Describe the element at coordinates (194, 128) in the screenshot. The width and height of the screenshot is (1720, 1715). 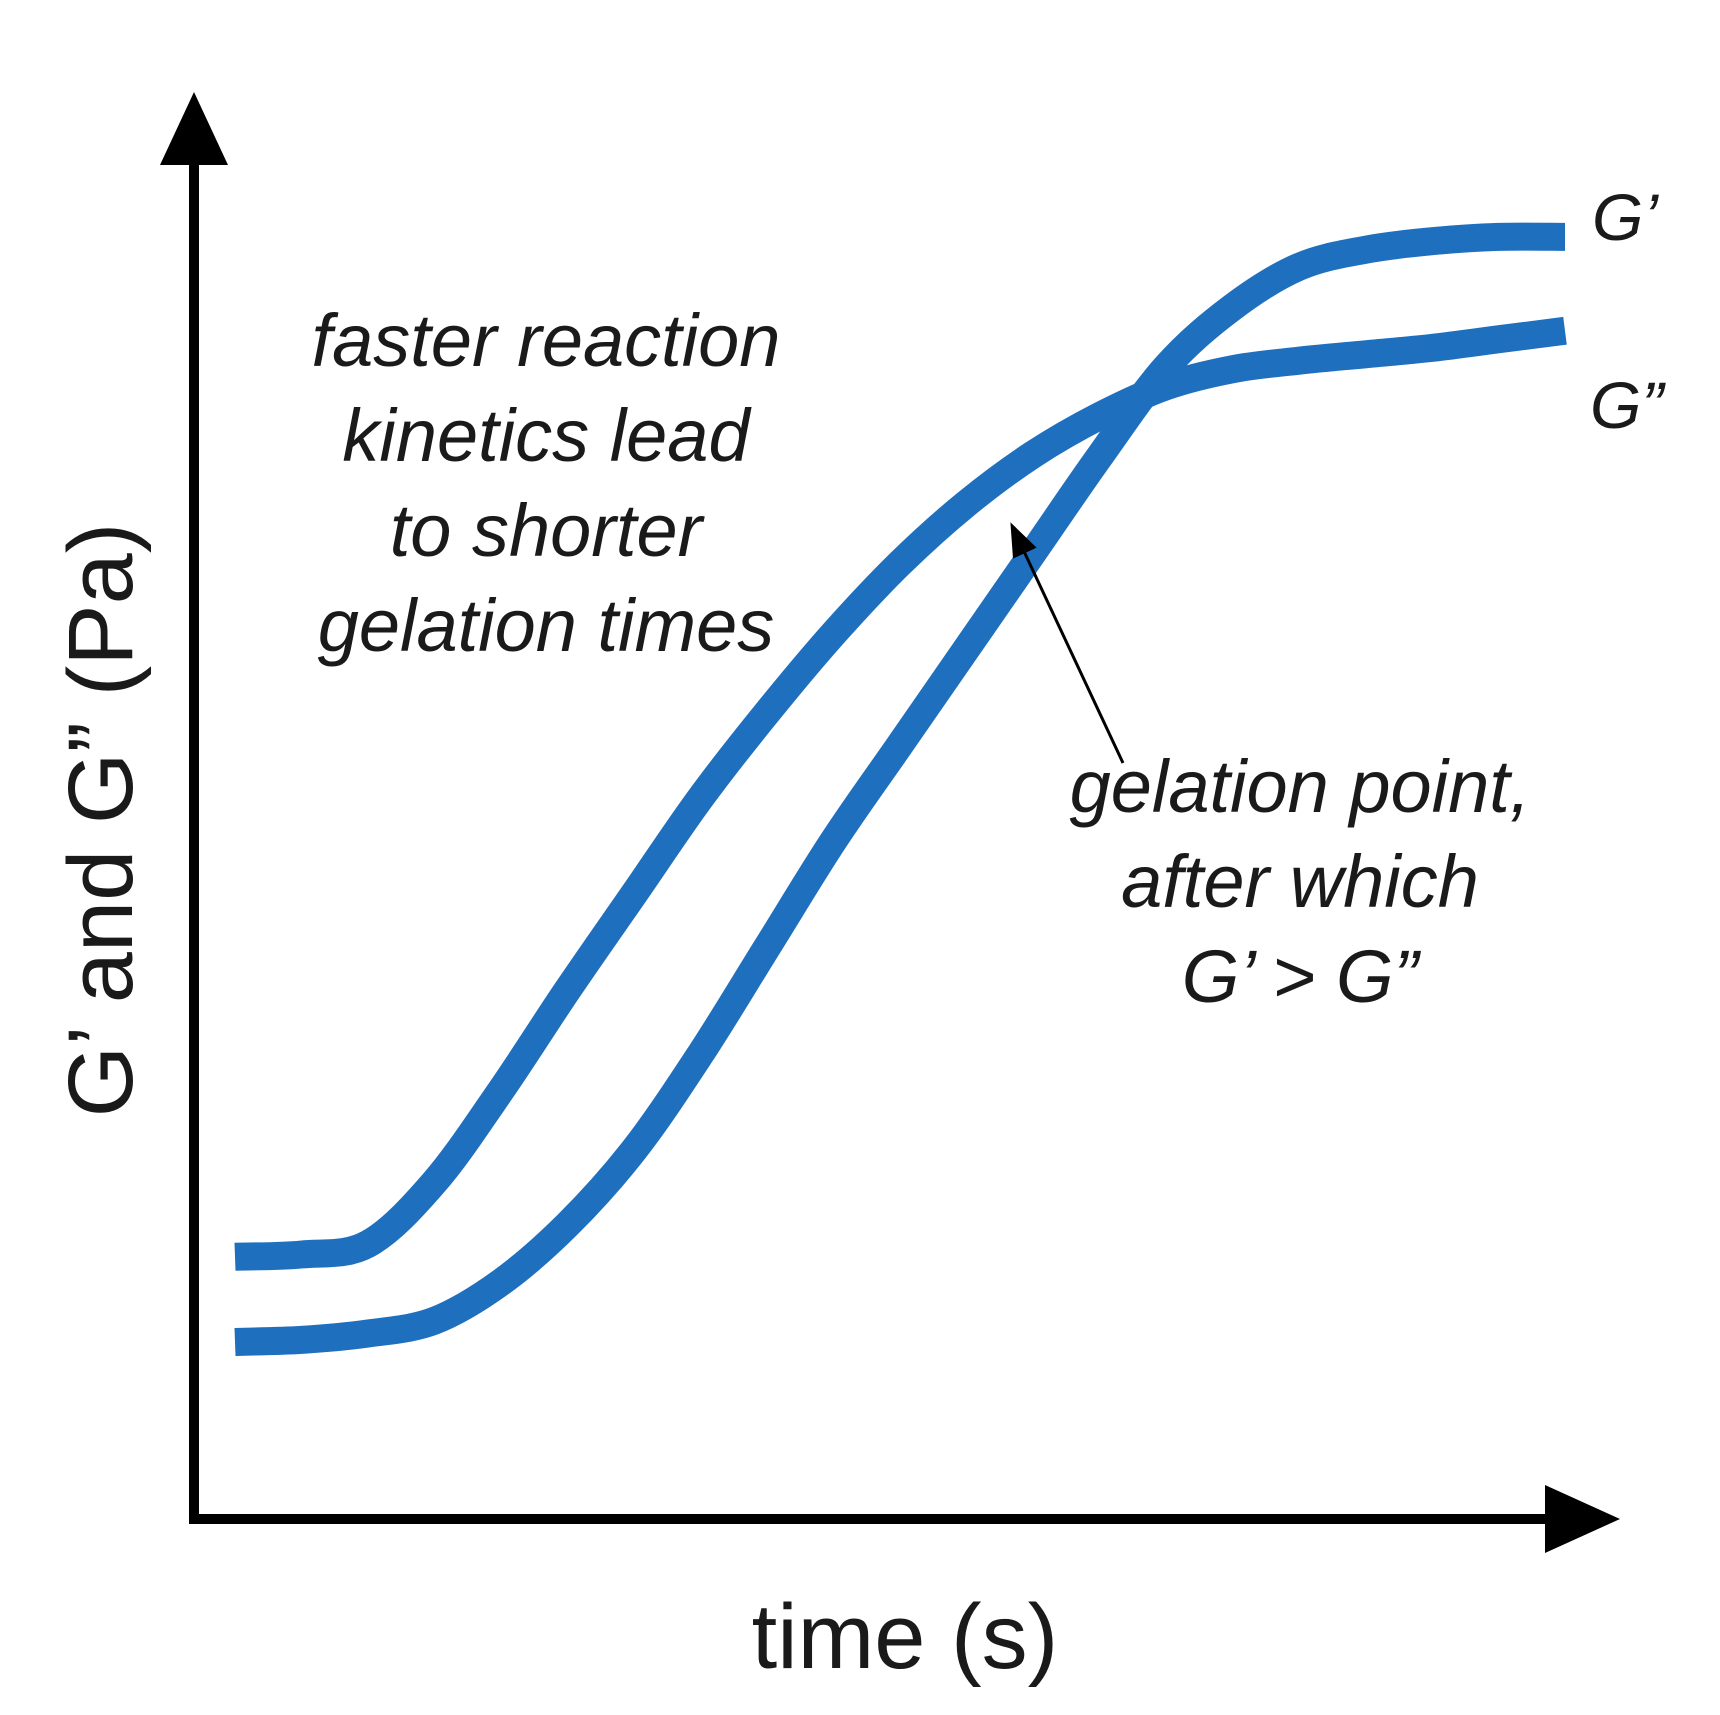
I see `y-axis-arrowhead` at that location.